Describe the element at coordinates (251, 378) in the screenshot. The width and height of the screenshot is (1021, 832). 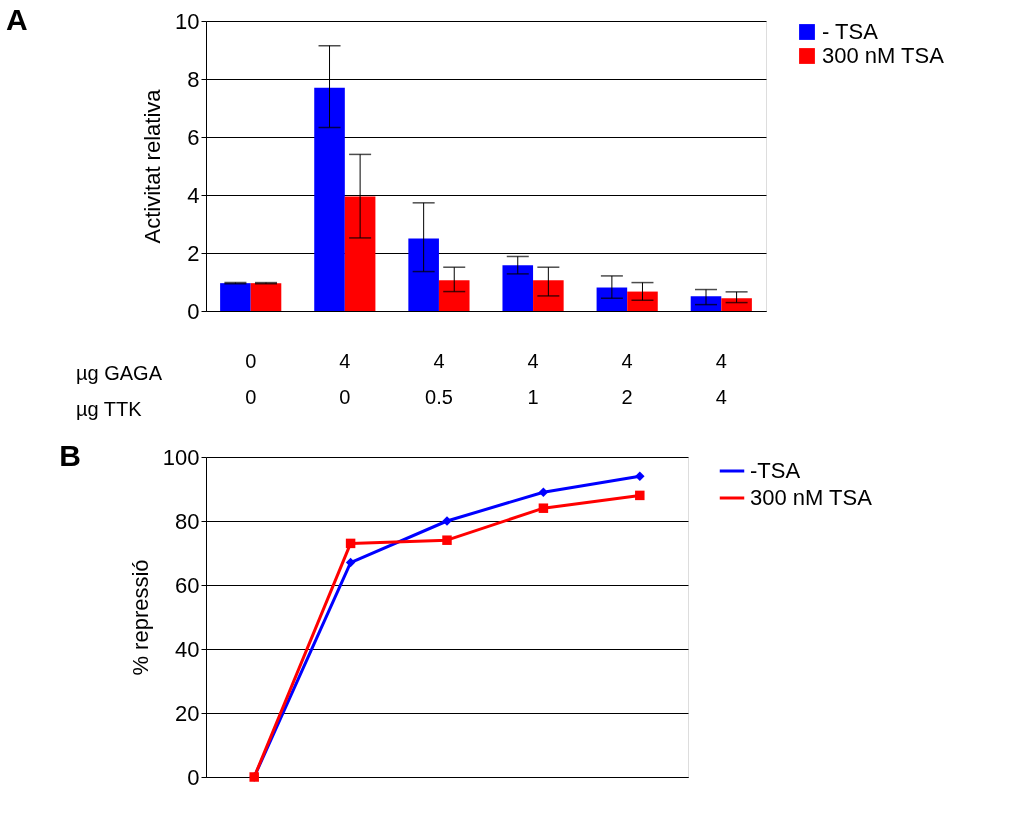
I see `x-tick-label: 0 0` at that location.